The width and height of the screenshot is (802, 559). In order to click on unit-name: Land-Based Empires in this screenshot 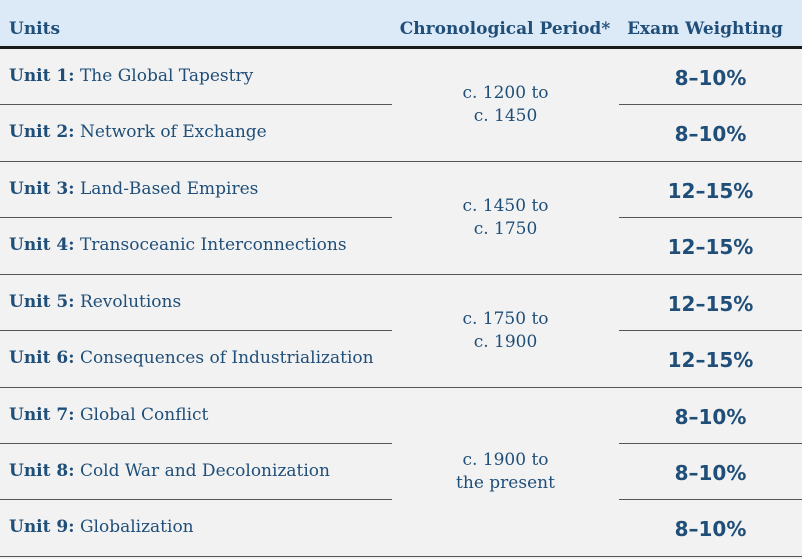, I will do `click(169, 189)`.